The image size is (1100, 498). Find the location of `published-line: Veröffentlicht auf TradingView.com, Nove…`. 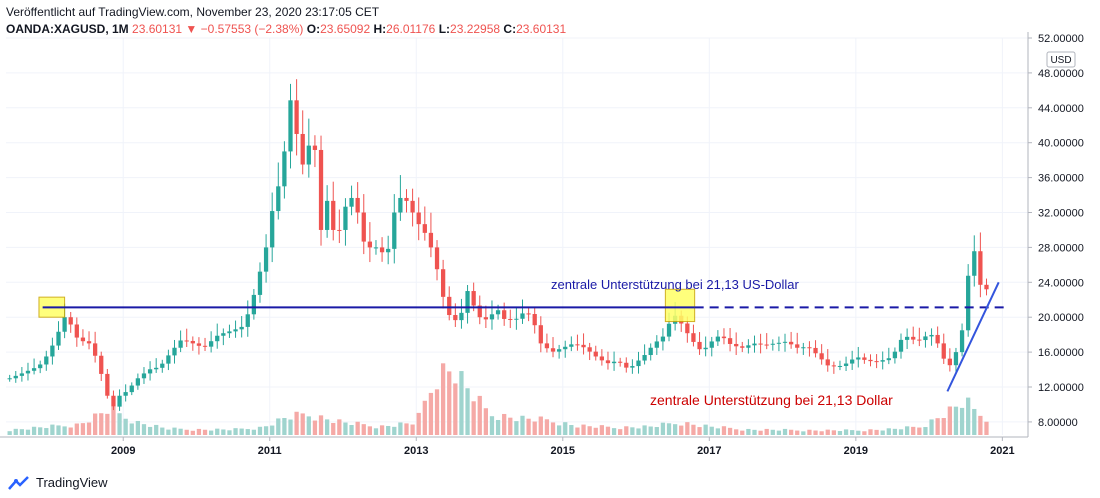

published-line: Veröffentlicht auf TradingView.com, Nove… is located at coordinates (193, 12).